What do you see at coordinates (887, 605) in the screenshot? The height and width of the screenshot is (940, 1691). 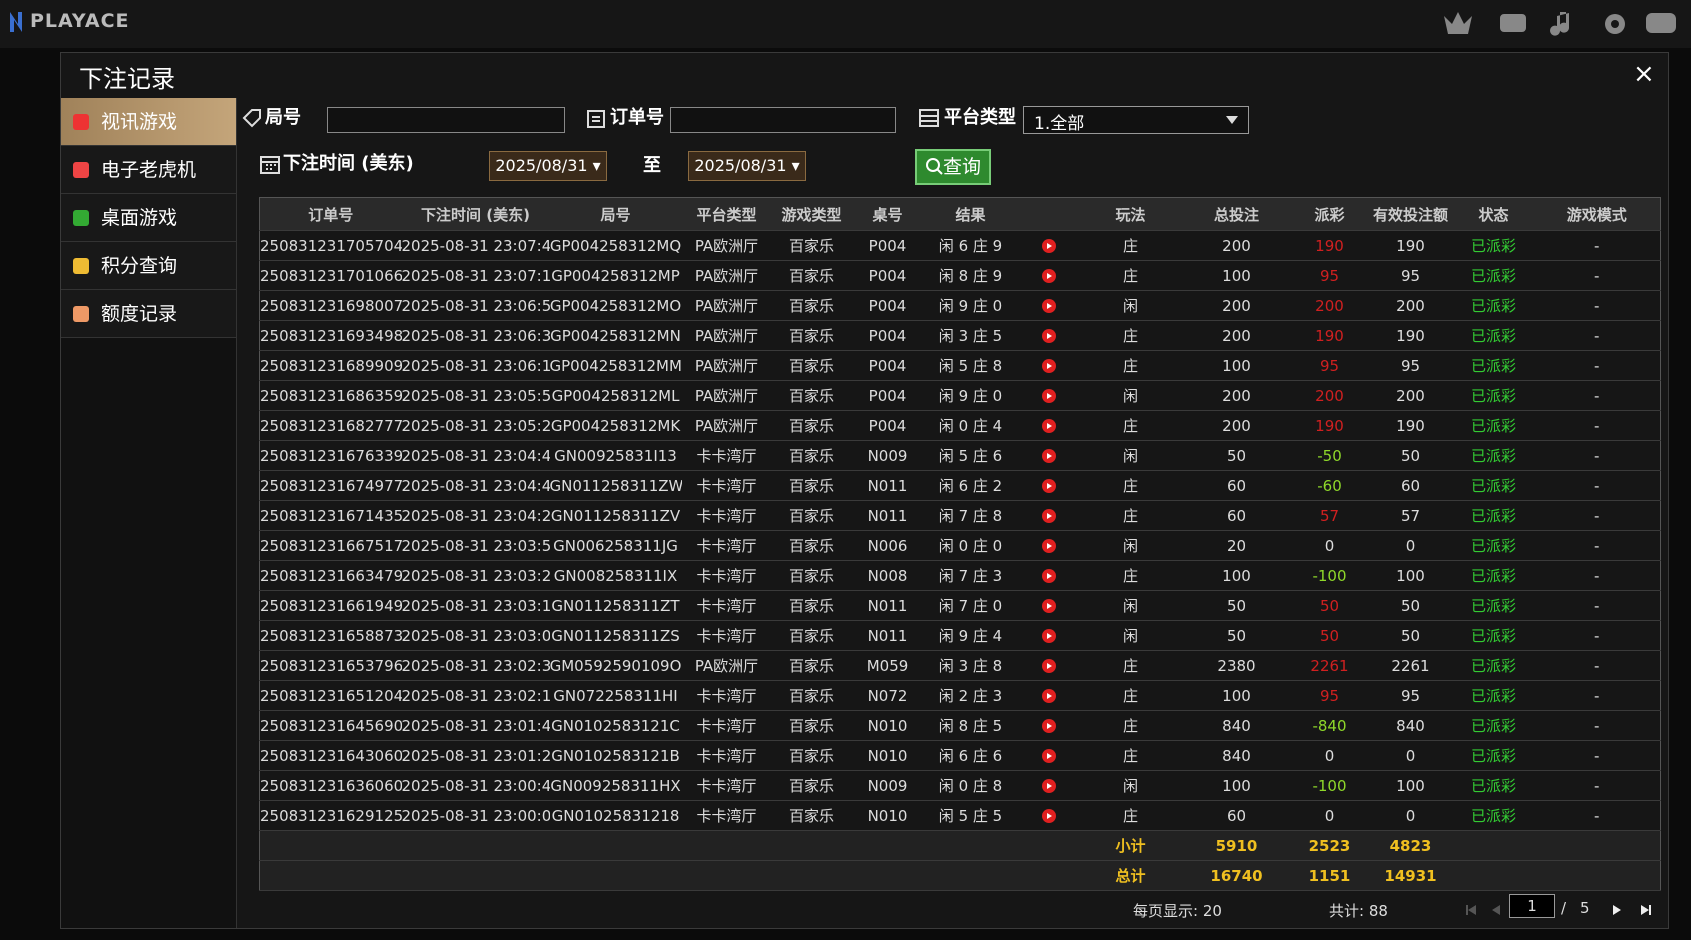 I see `table-cell: N011` at bounding box center [887, 605].